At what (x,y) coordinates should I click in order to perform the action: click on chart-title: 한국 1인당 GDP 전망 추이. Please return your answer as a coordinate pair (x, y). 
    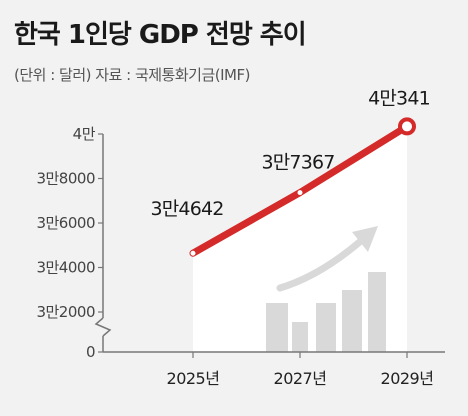
    Looking at the image, I should click on (160, 35).